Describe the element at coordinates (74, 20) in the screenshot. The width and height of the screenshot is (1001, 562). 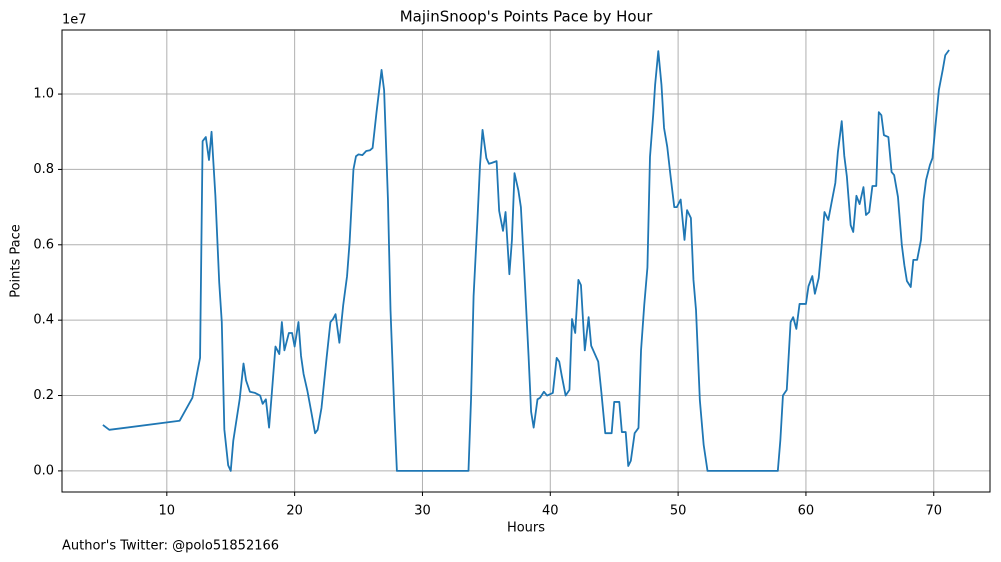
I see `y-offset-label: 1e7` at that location.